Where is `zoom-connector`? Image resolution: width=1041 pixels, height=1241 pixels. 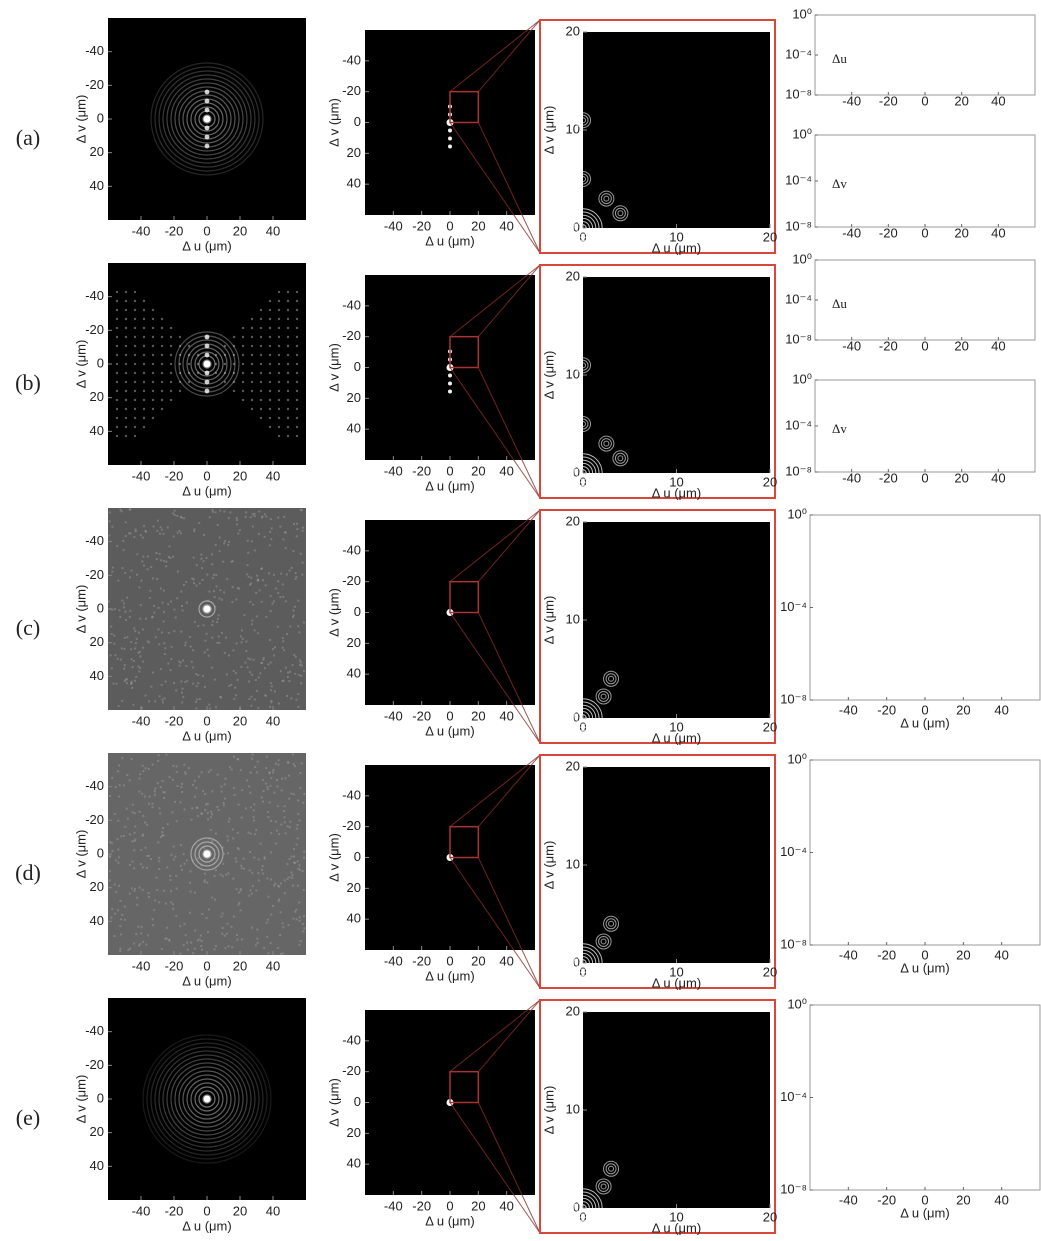
zoom-connector is located at coordinates (495, 56).